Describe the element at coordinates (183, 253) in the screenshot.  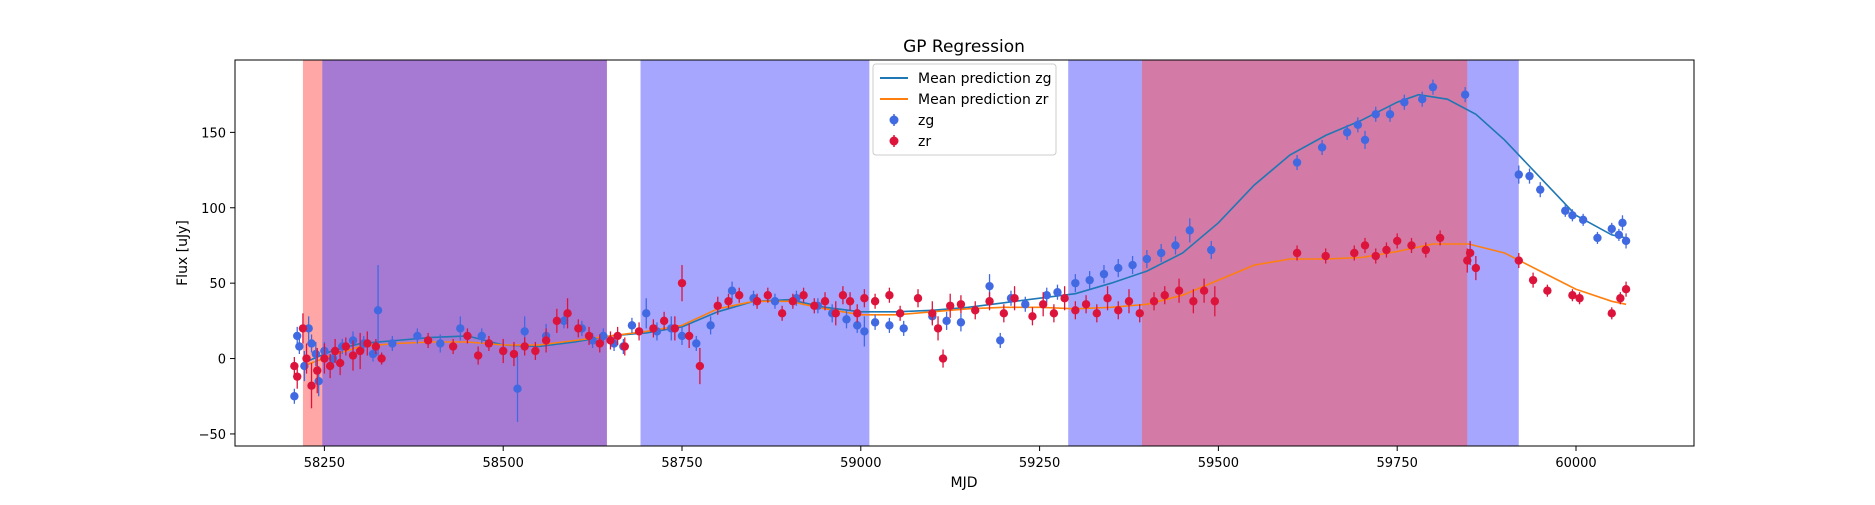
I see `y-axis-label: Flux [uJy]` at that location.